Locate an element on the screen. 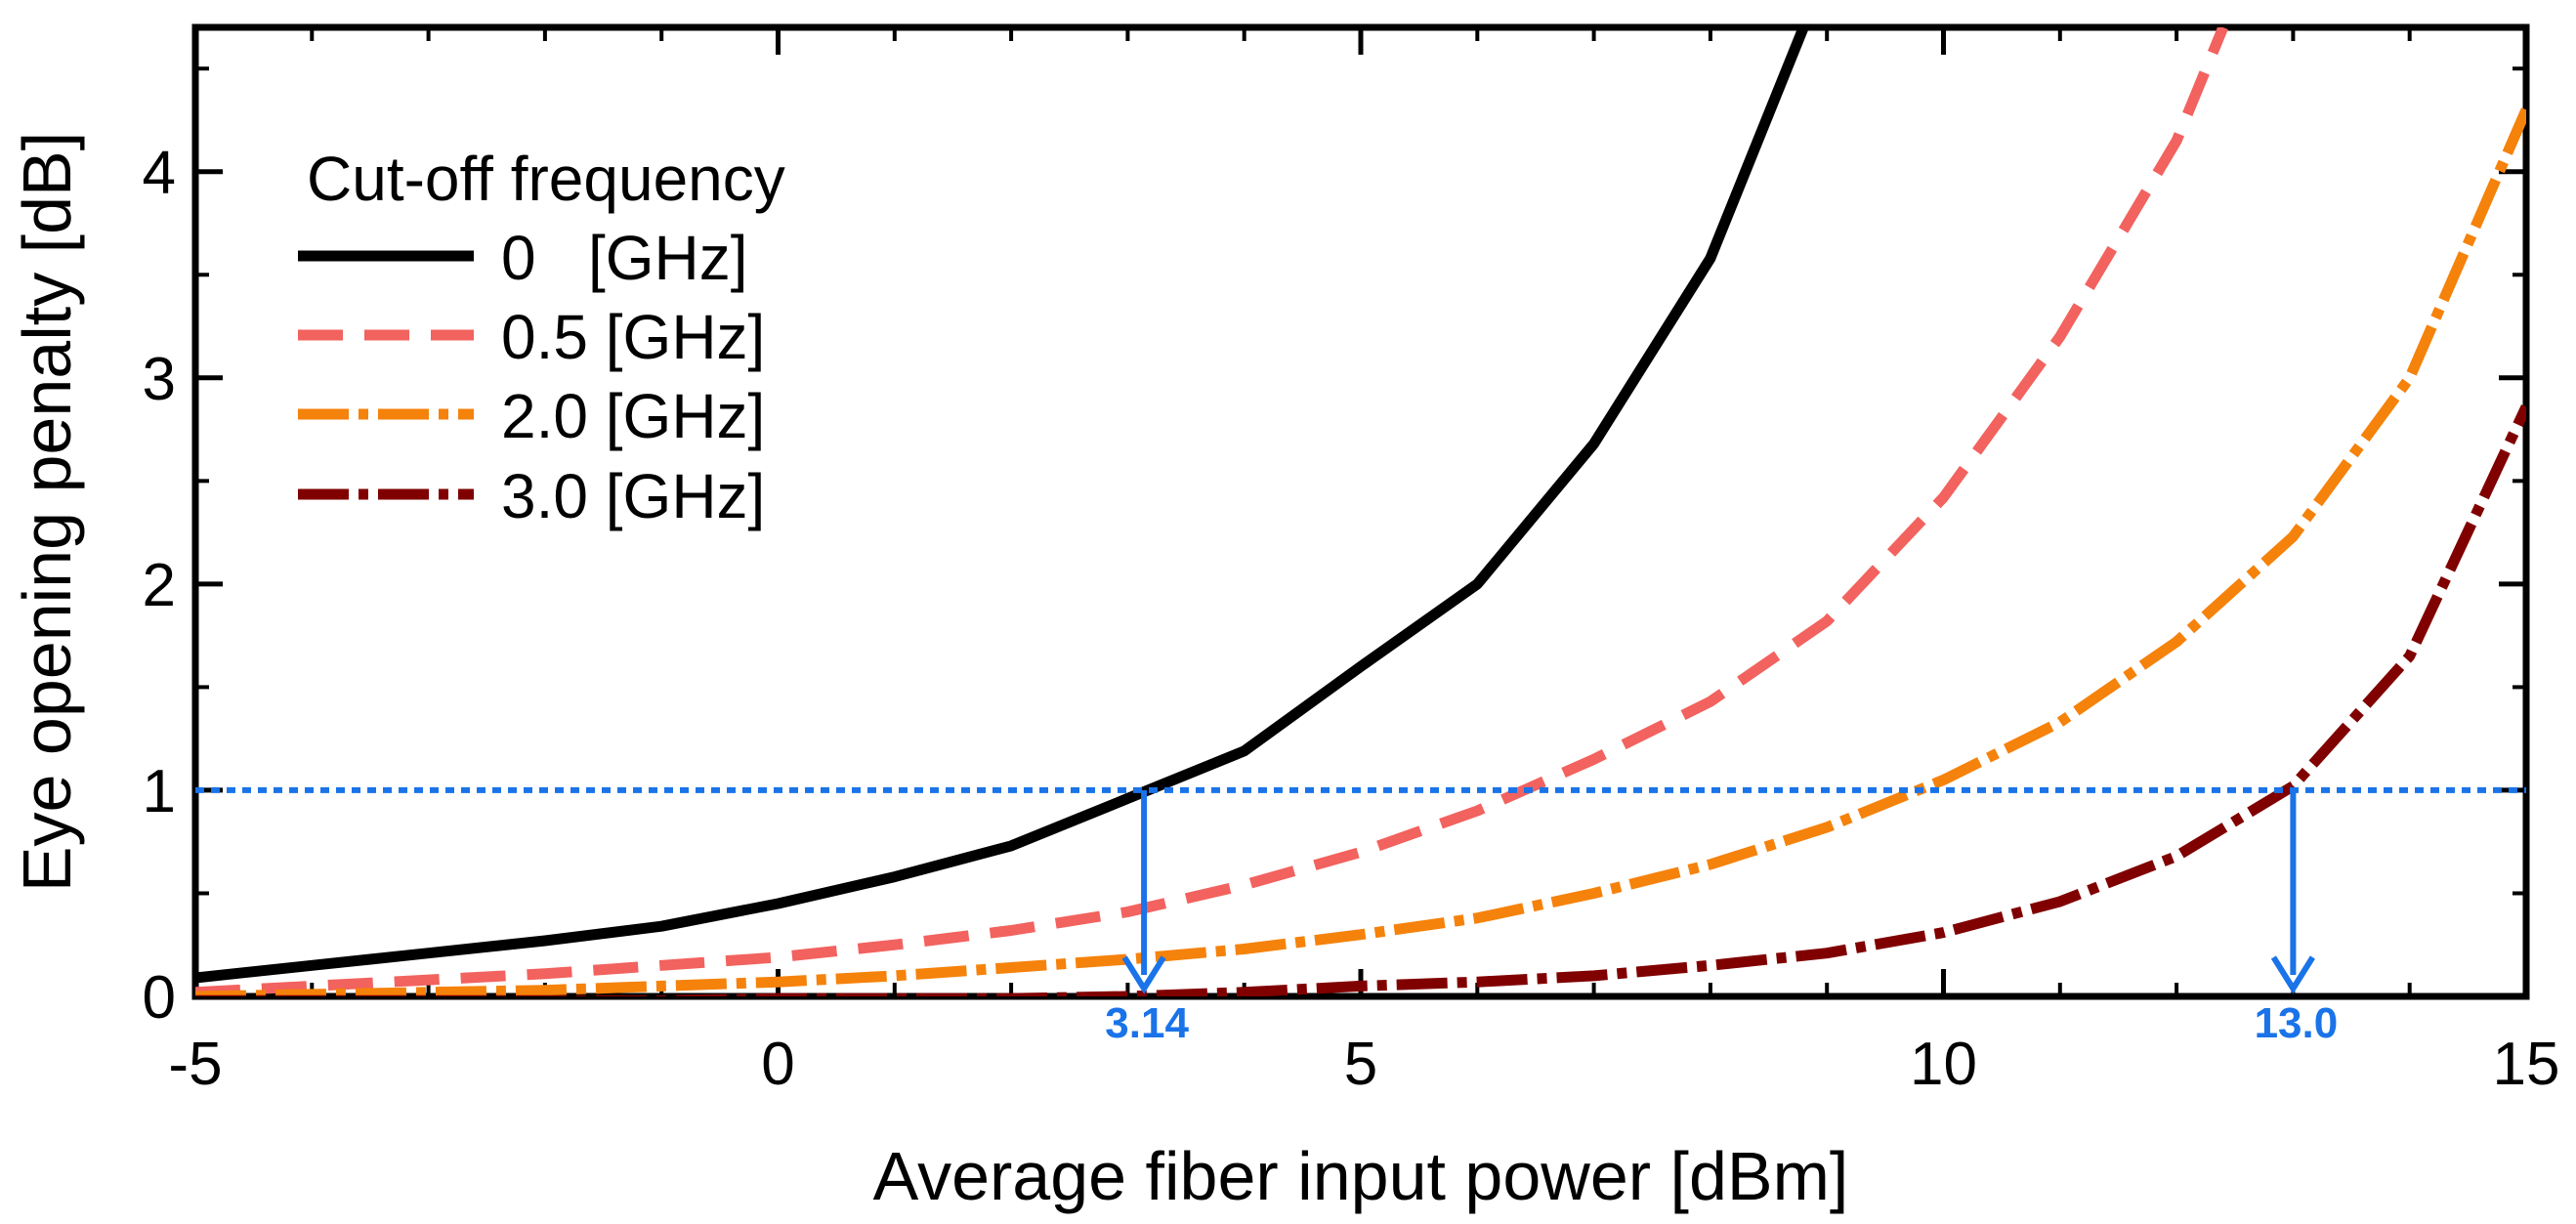 The image size is (2576, 1224). legend-item-2-0ghz: 2.0 [GHz] is located at coordinates (531, 416).